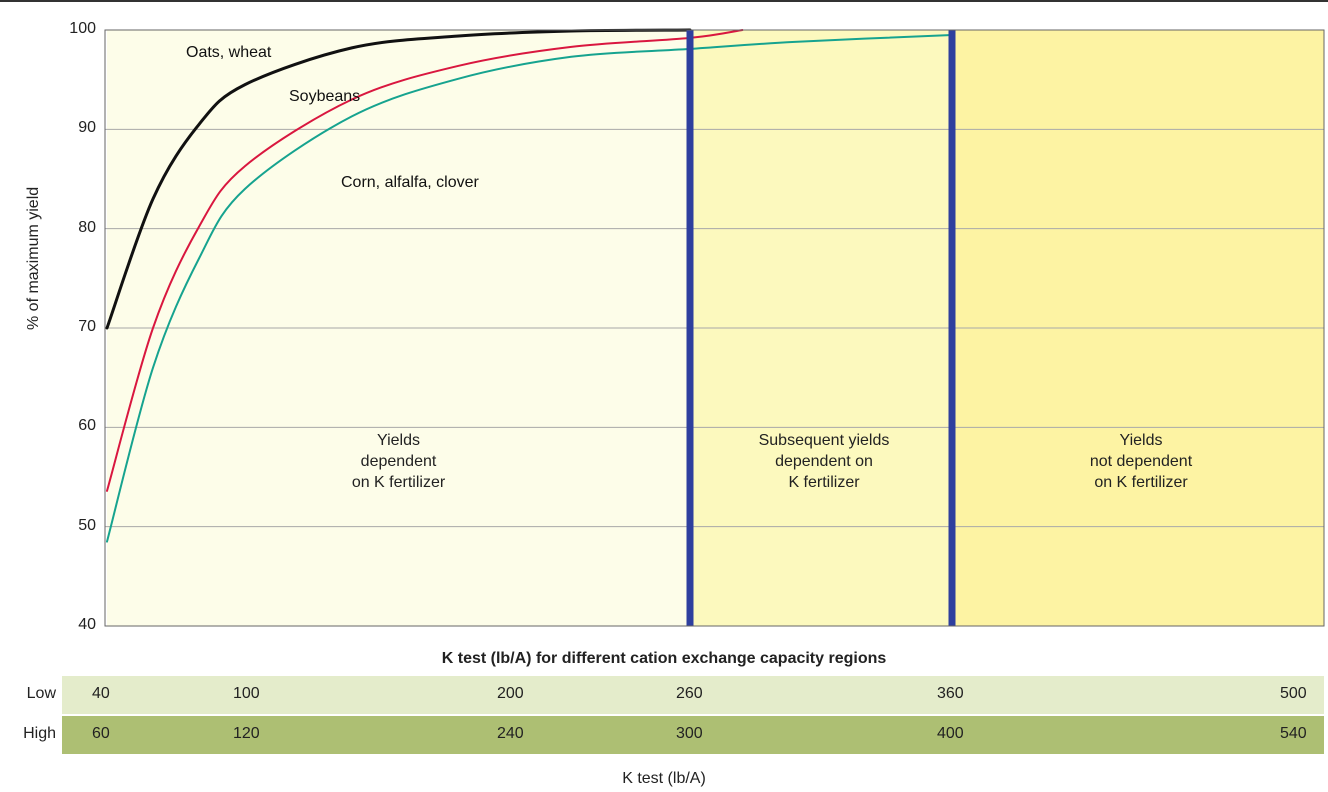  Describe the element at coordinates (664, 1) in the screenshot. I see `top-rule` at that location.